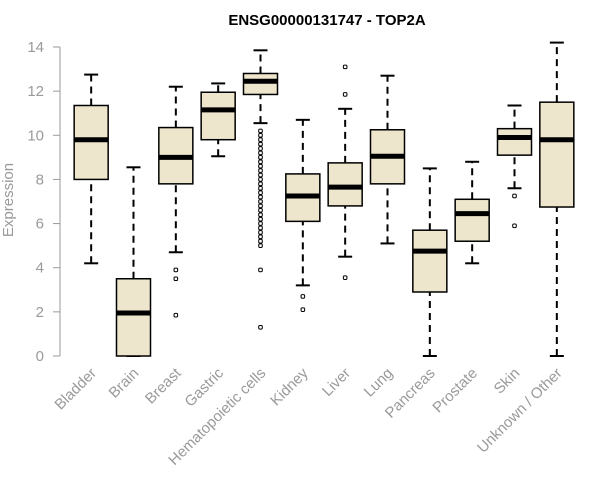 The width and height of the screenshot is (600, 500). What do you see at coordinates (35, 47) in the screenshot?
I see `y-tick-label: 14` at bounding box center [35, 47].